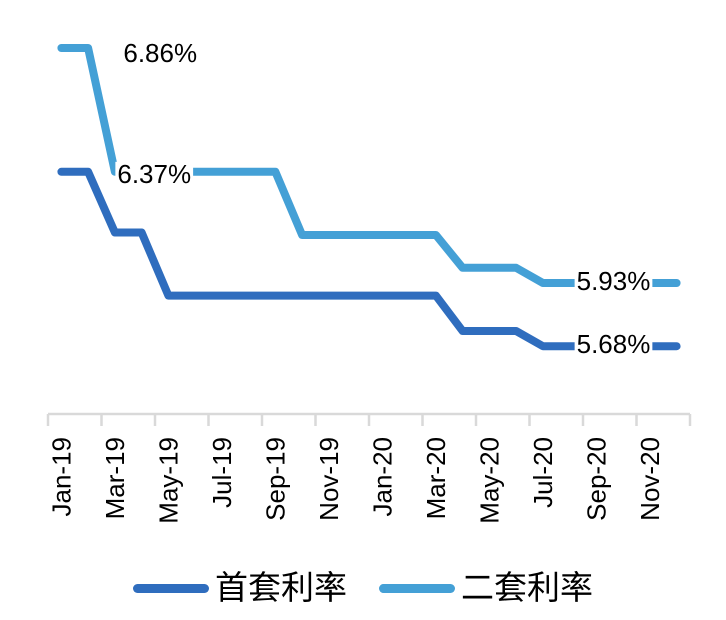  I want to click on data-label: 6.86%, so click(160, 53).